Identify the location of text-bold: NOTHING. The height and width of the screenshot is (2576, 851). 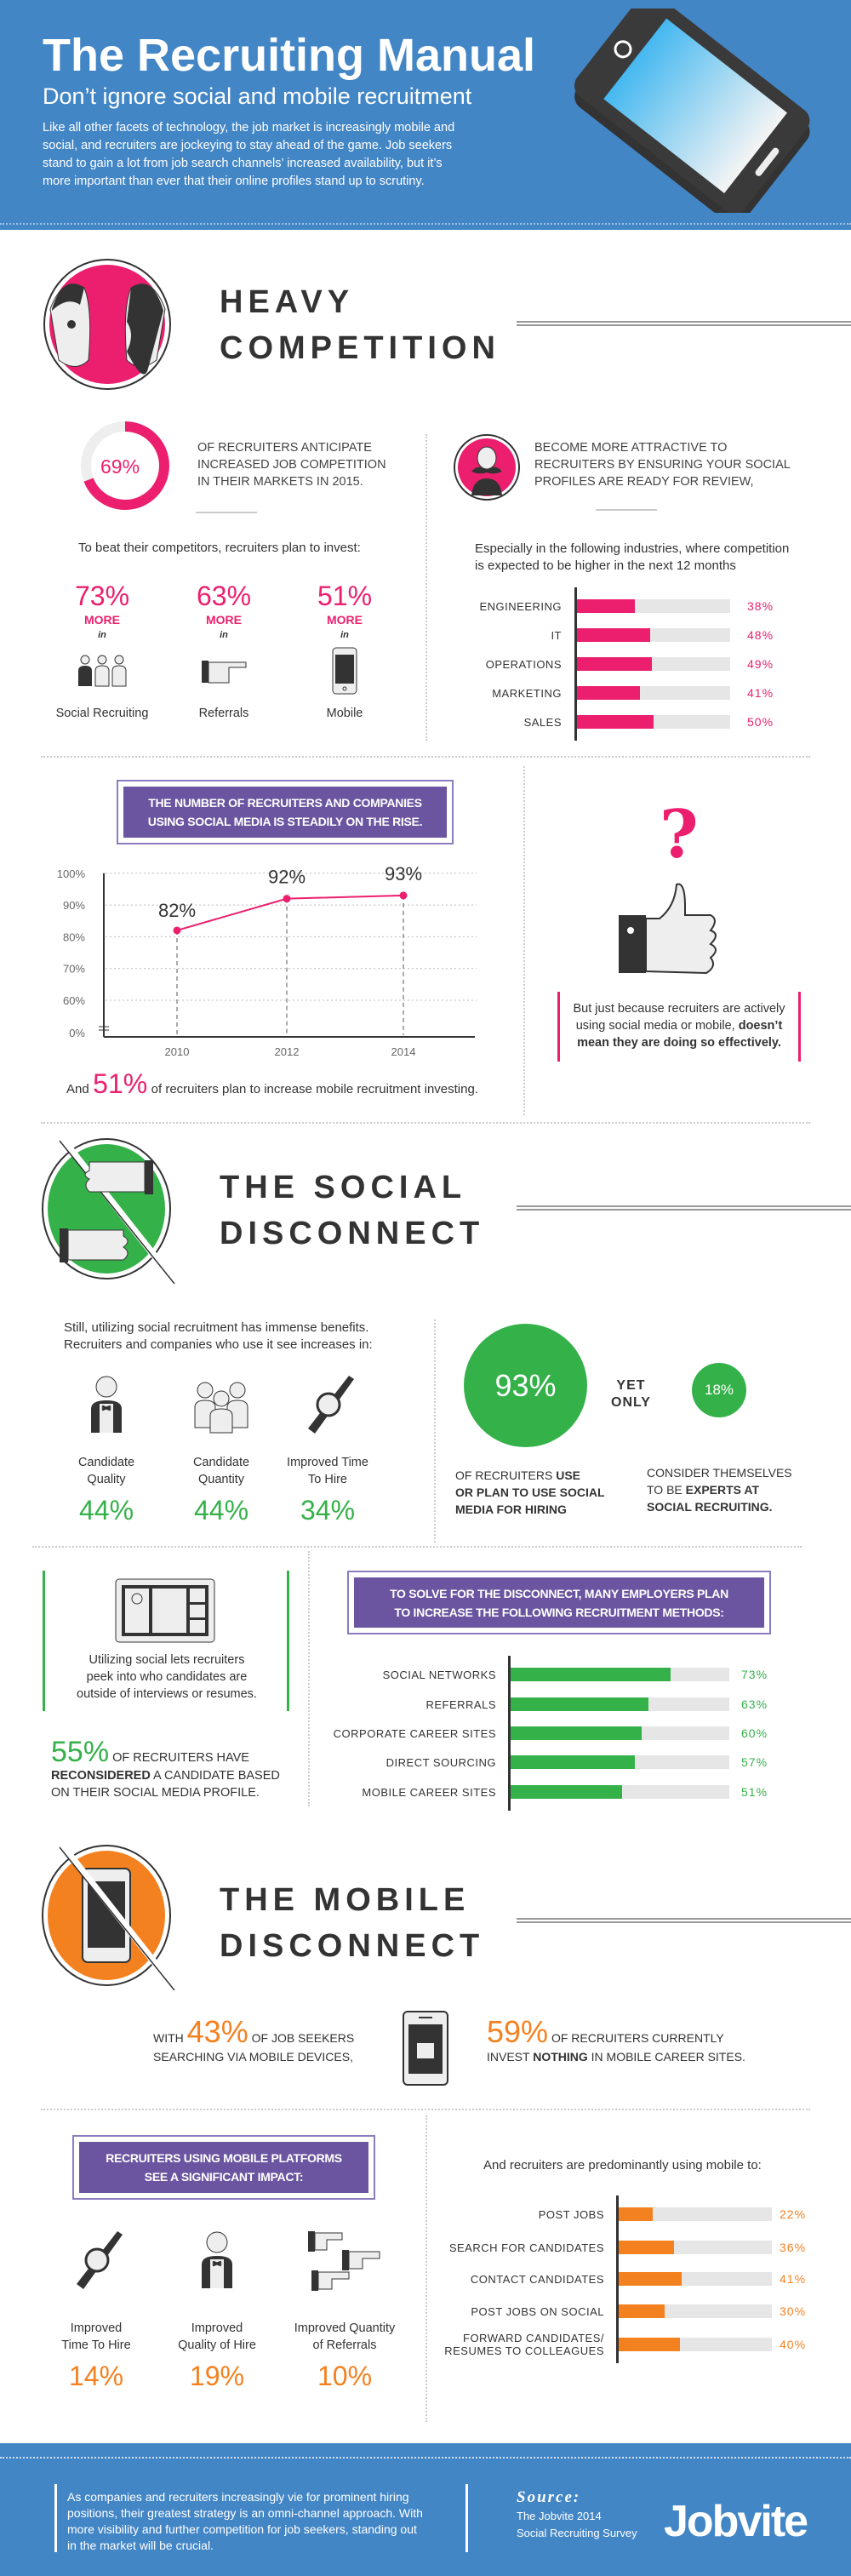
(560, 2057).